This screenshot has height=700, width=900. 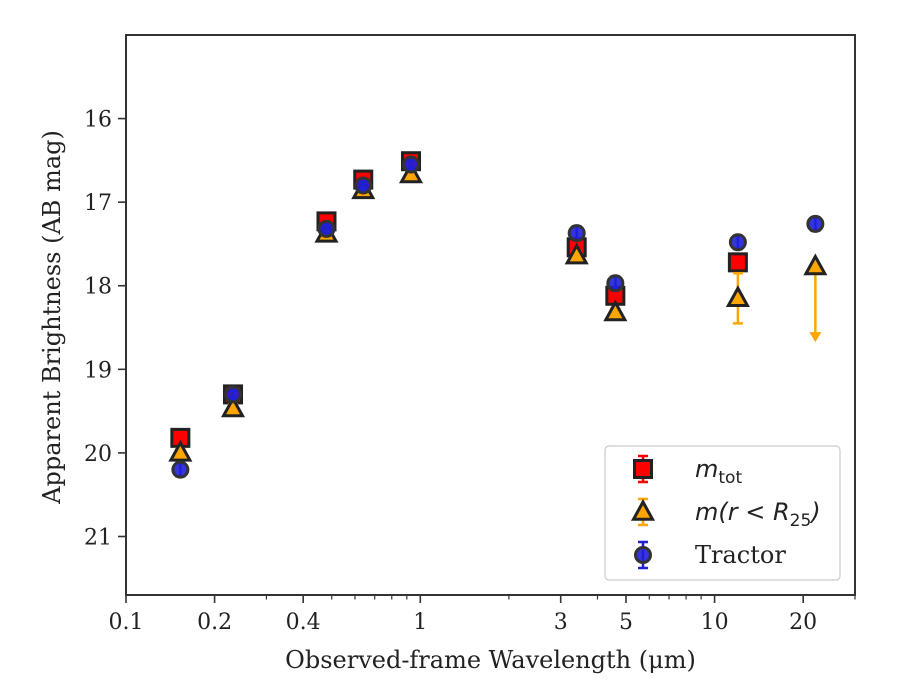 I want to click on legend-entry: Tractor, so click(x=710, y=555).